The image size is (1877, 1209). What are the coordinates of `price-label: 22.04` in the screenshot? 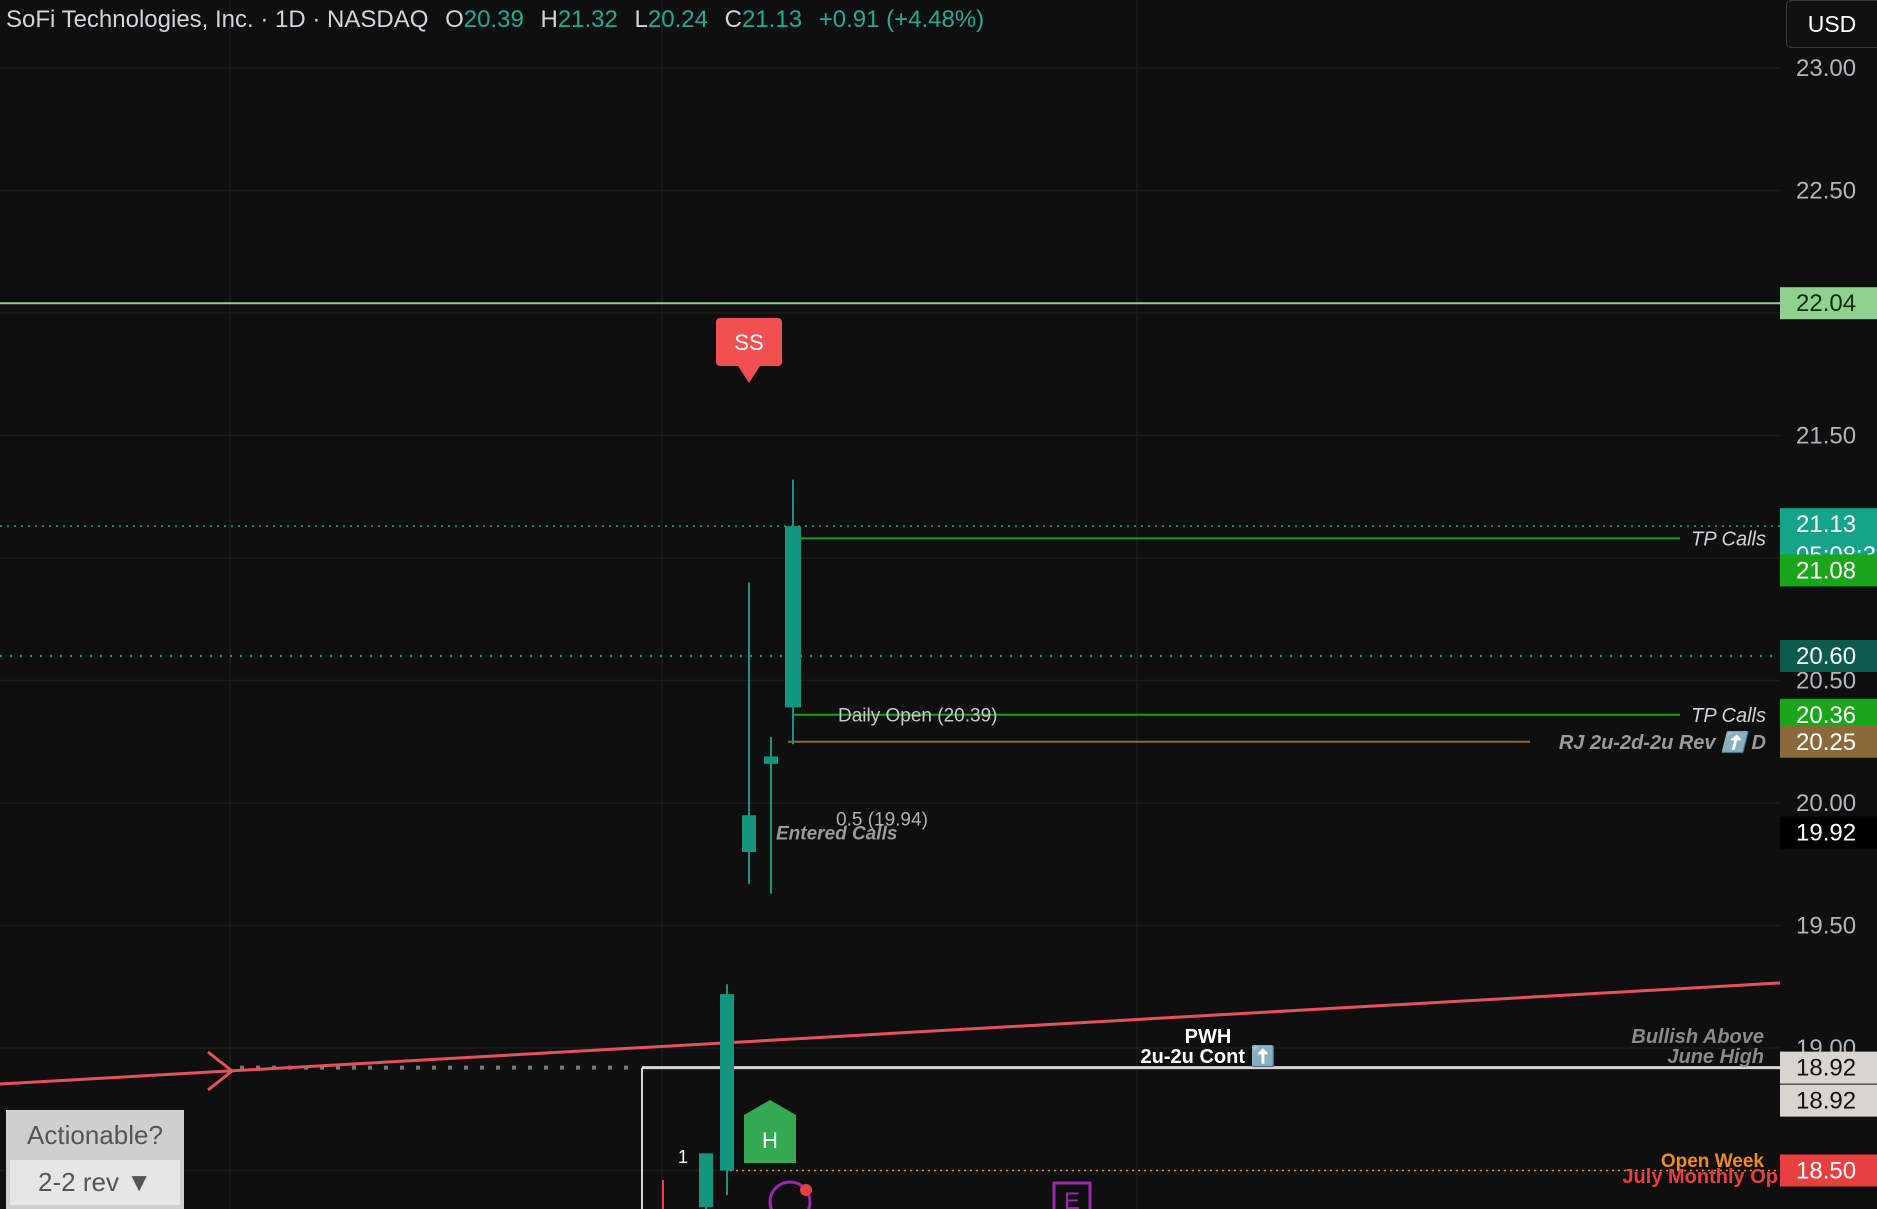 It's located at (1826, 303).